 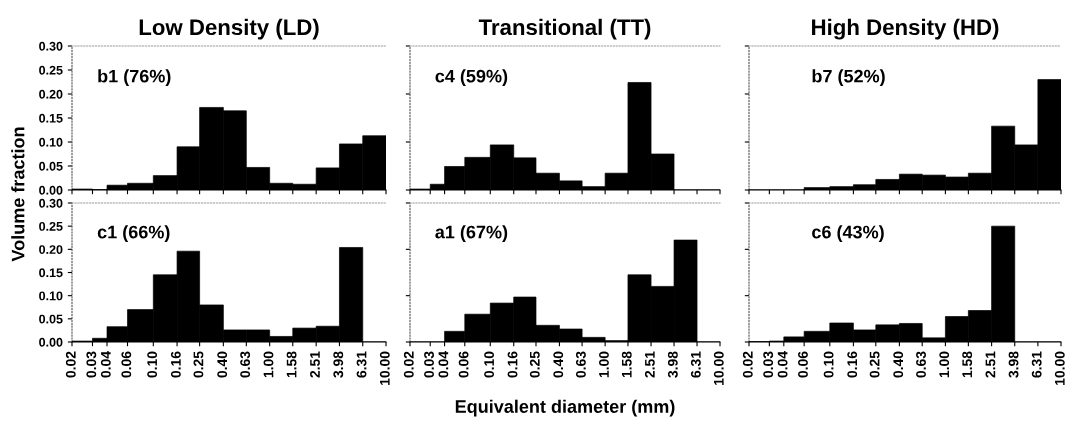 I want to click on x-axis-title: Equivalent diameter (mm), so click(x=565, y=408).